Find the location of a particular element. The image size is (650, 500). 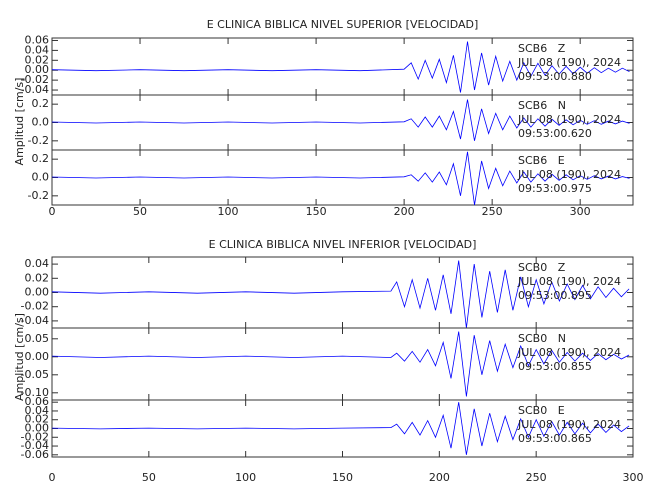

time-label: 09:53:00.620 is located at coordinates (555, 133).